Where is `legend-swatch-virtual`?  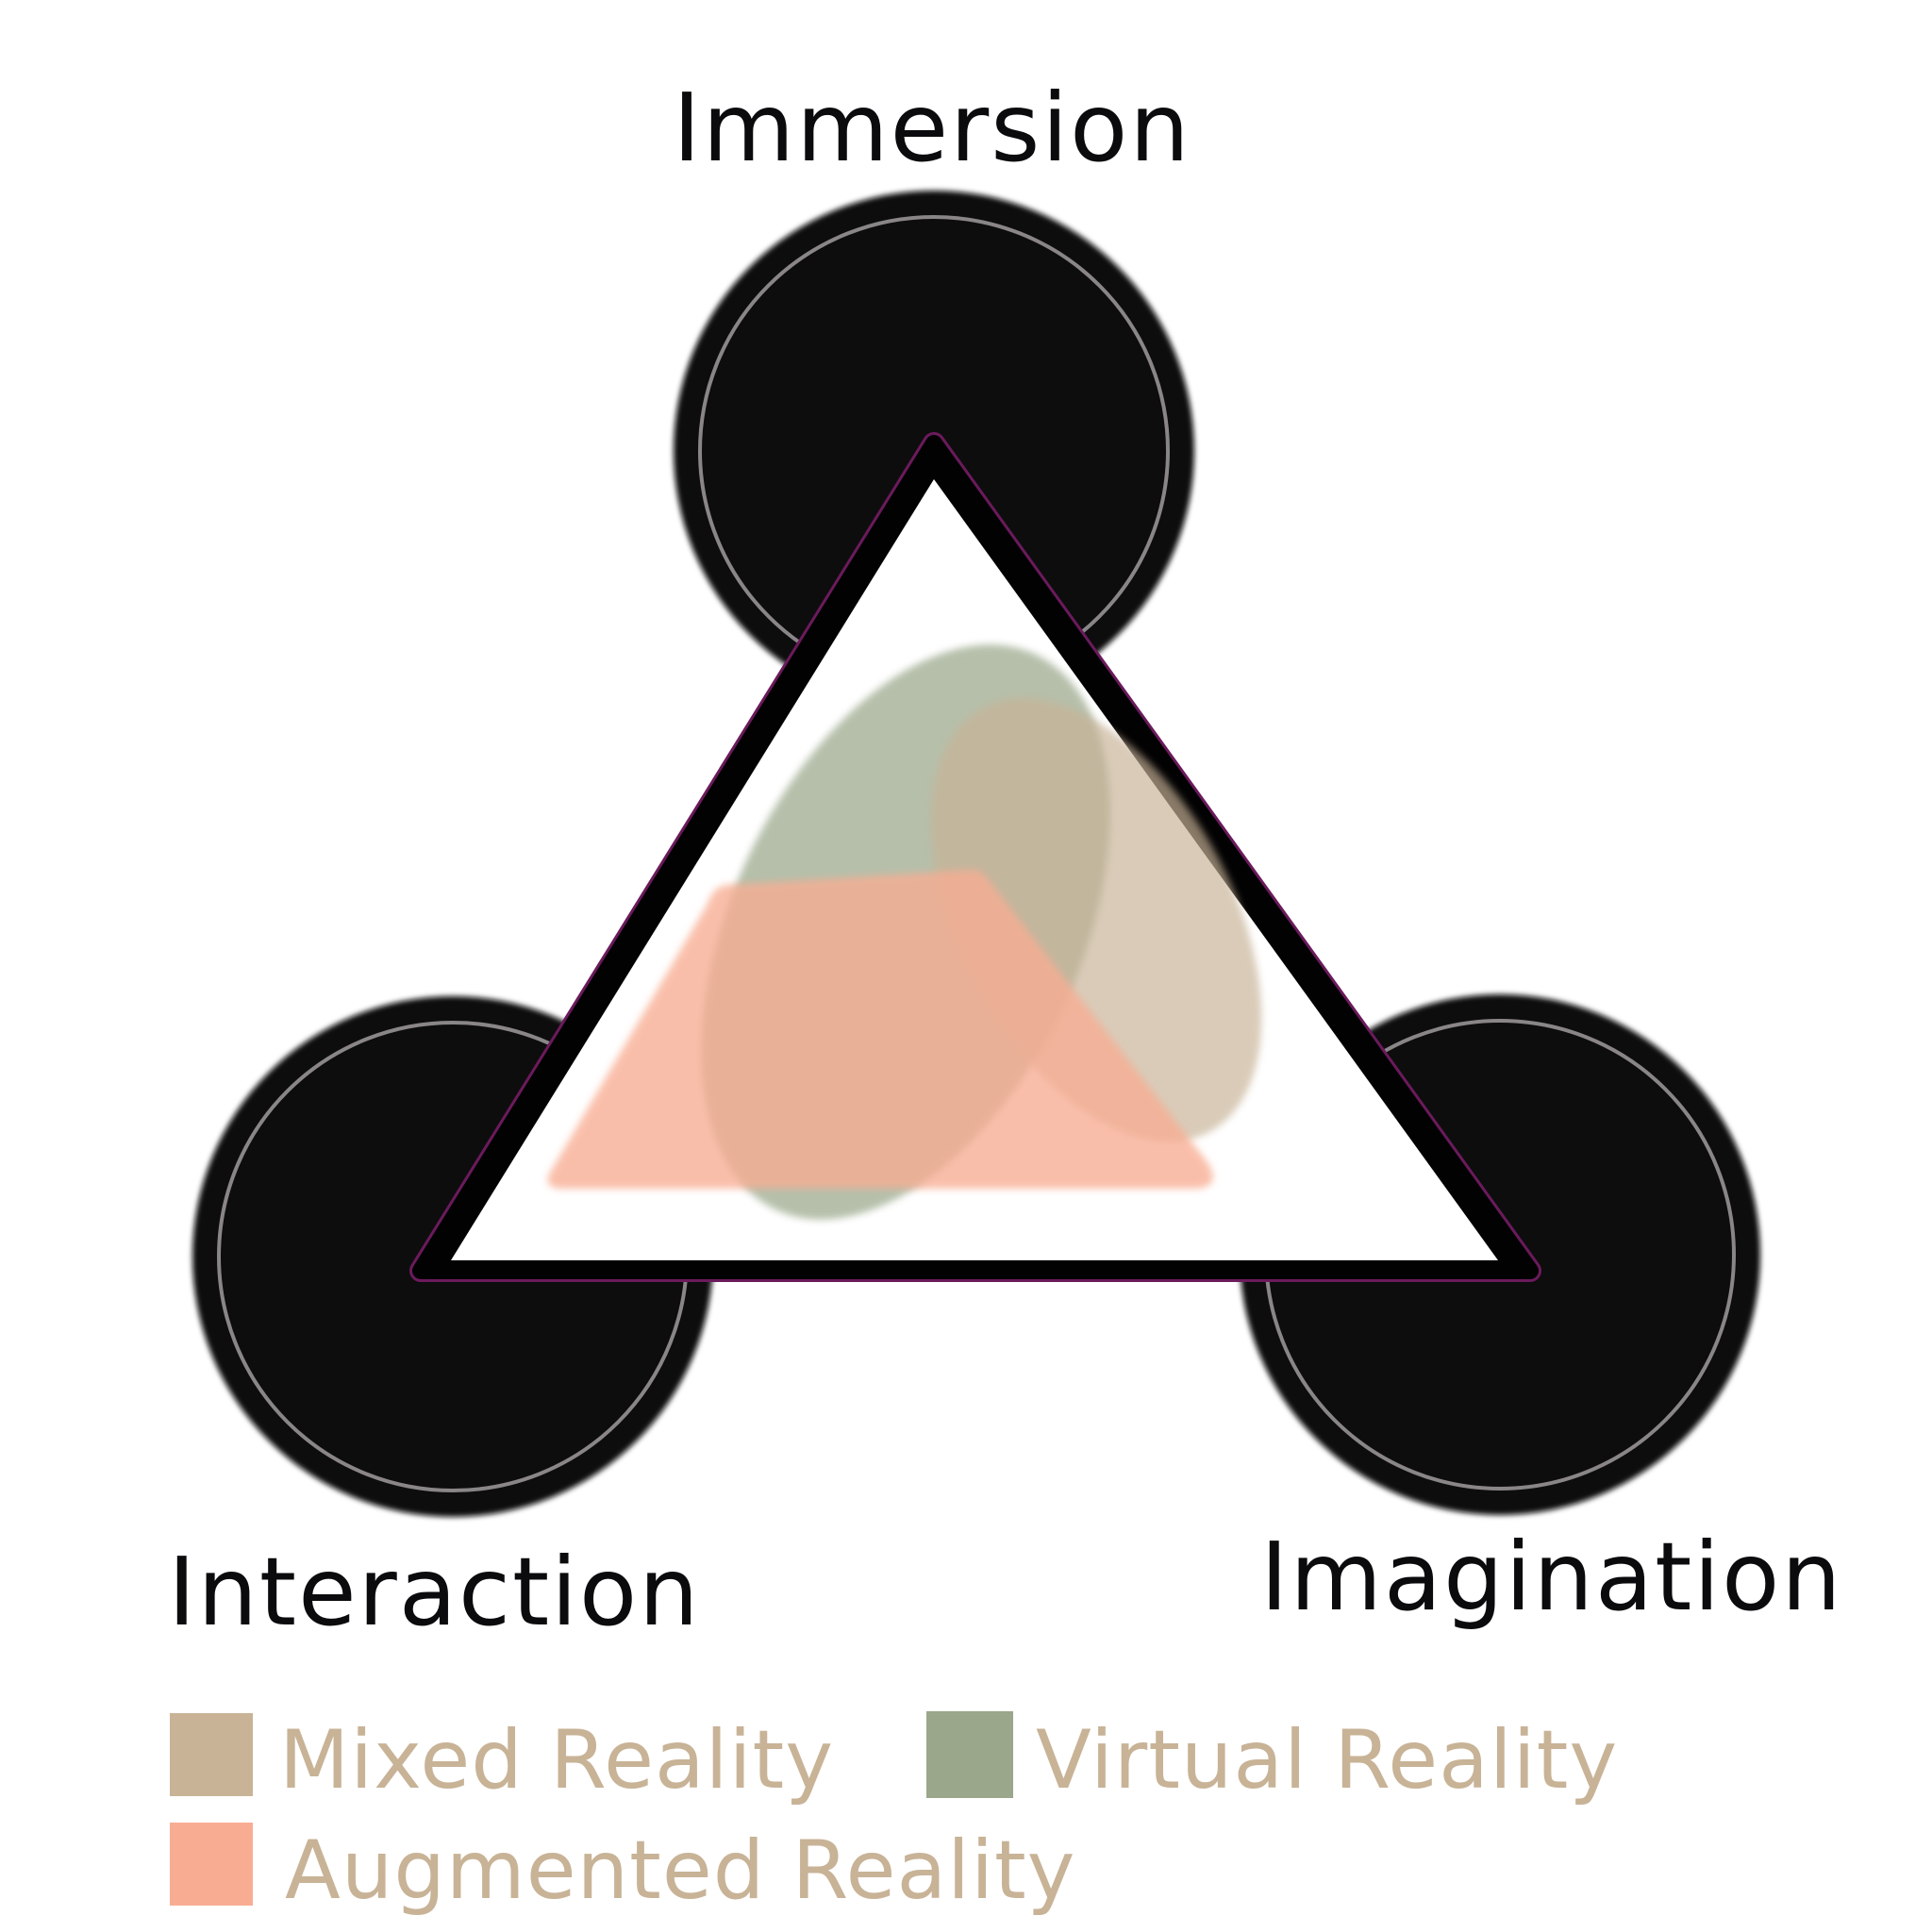
legend-swatch-virtual is located at coordinates (969, 1755).